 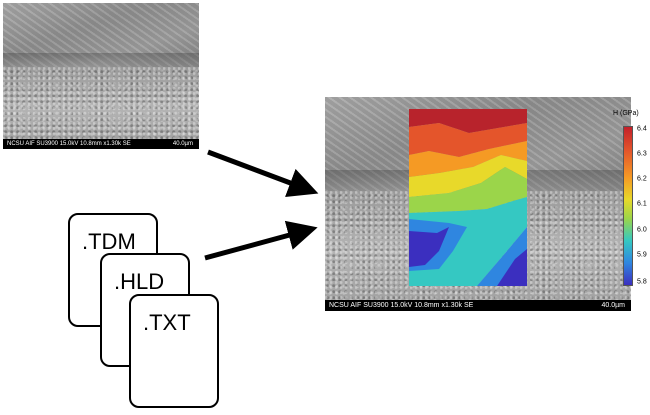 I want to click on hardness-contour-map, so click(x=468, y=197).